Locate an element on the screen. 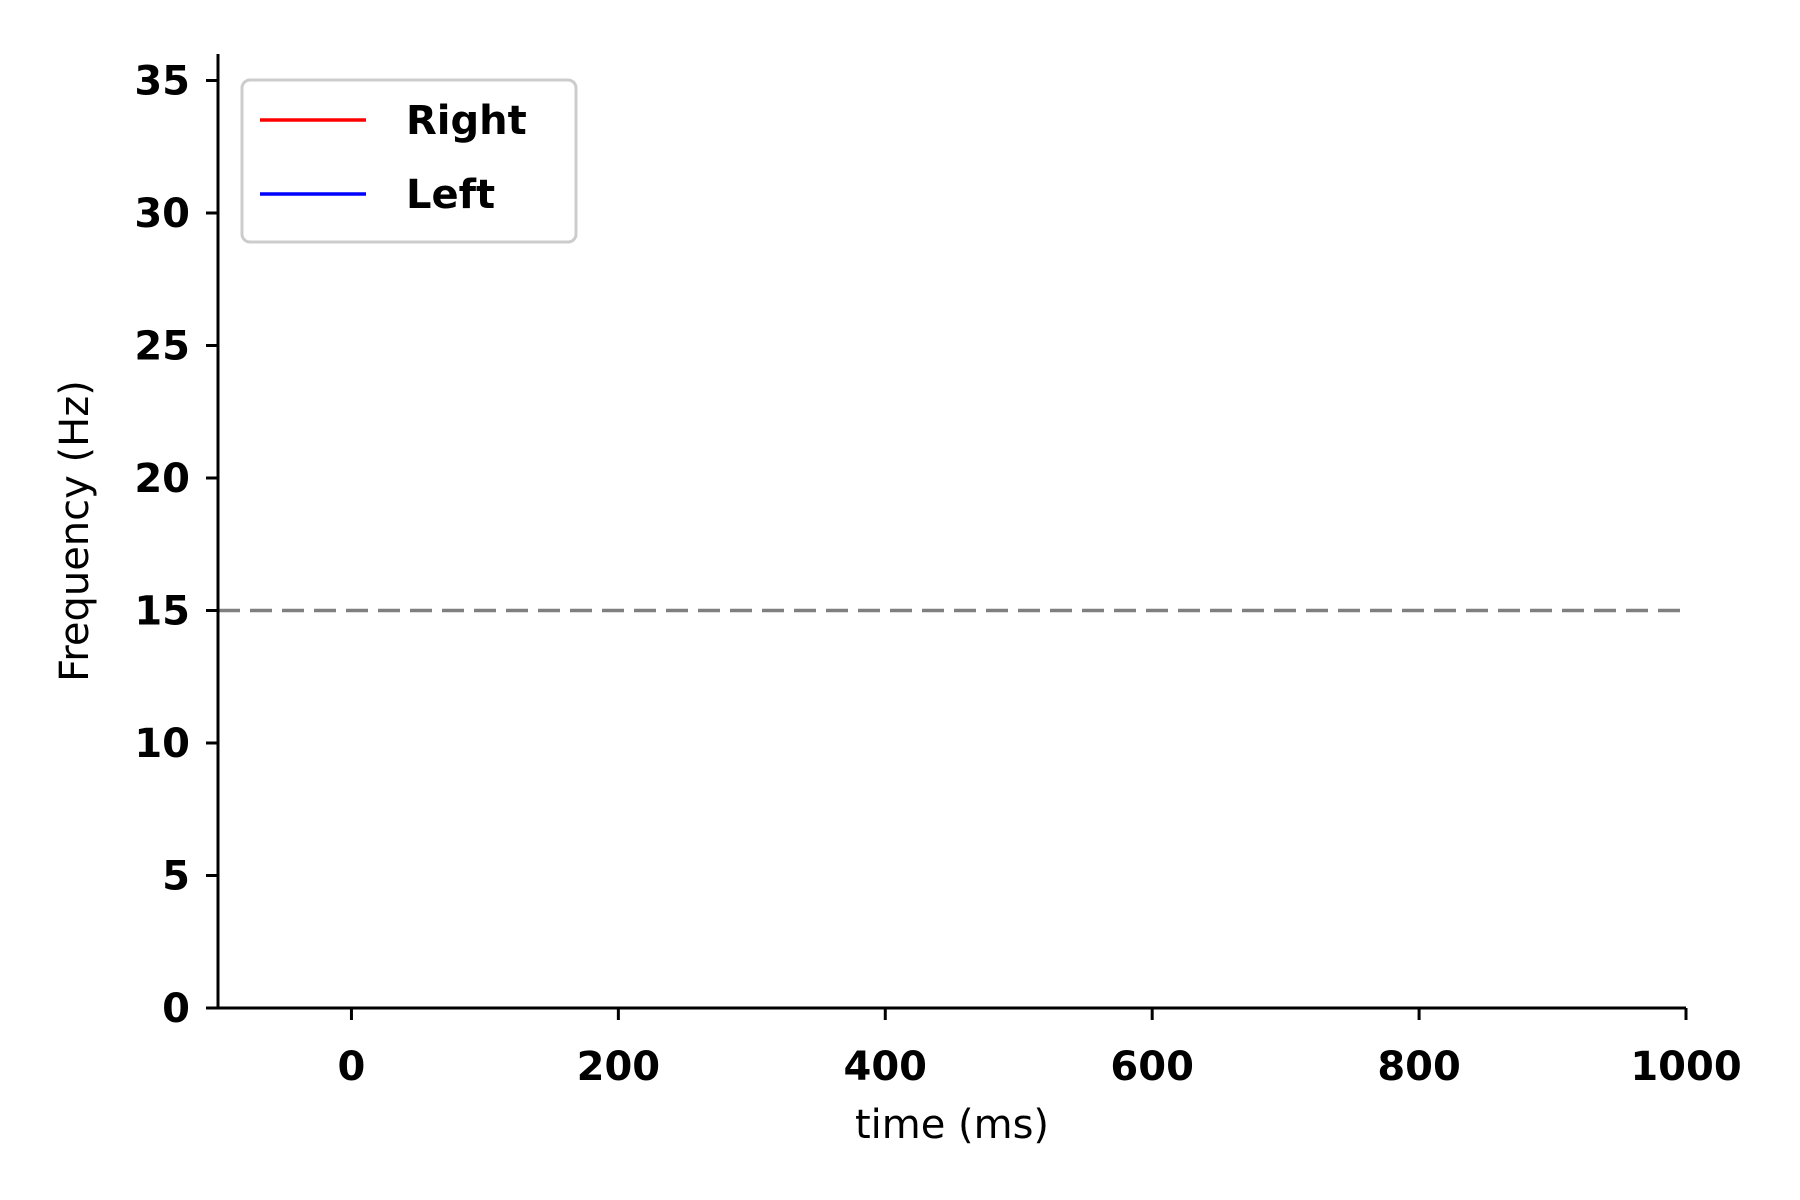 This screenshot has height=1200, width=1800. x-tick-label: 0 is located at coordinates (352, 1067).